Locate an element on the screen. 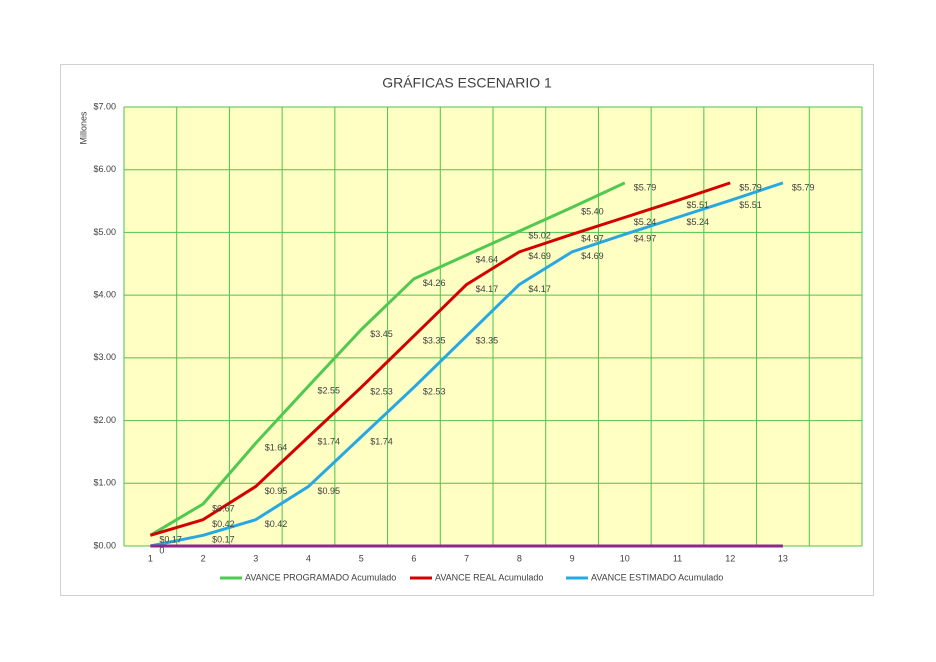 The image size is (936, 662). y-tick-label: $1.00 is located at coordinates (104, 483).